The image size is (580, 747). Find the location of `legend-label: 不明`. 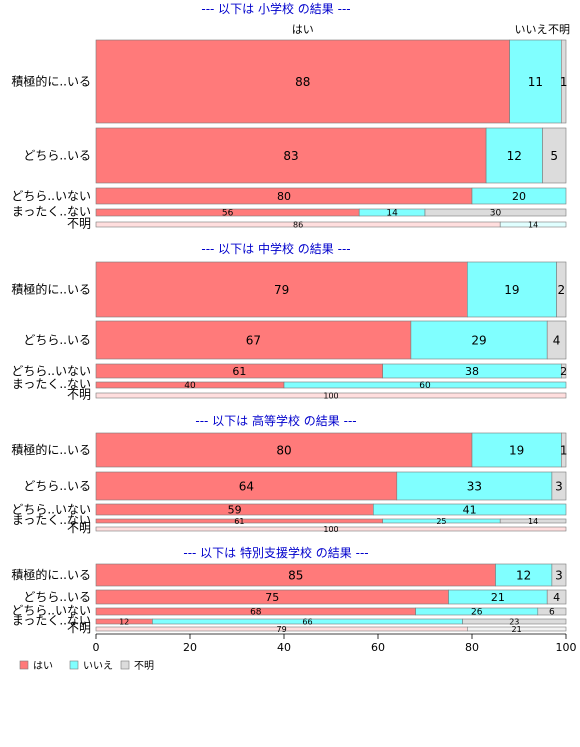

legend-label: 不明 is located at coordinates (144, 666).